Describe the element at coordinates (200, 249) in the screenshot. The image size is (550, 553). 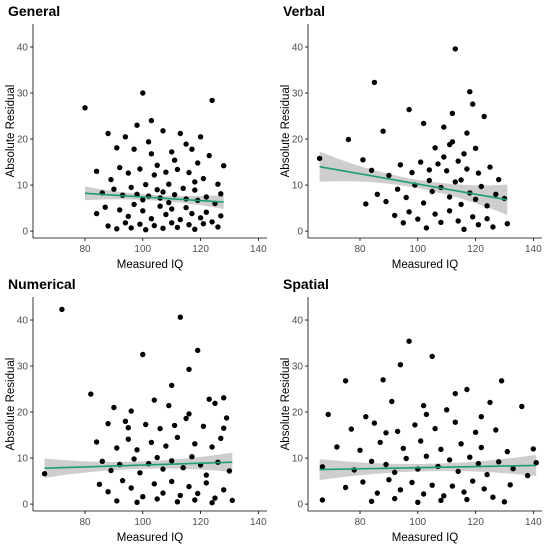
I see `x-tick-label: 120` at that location.